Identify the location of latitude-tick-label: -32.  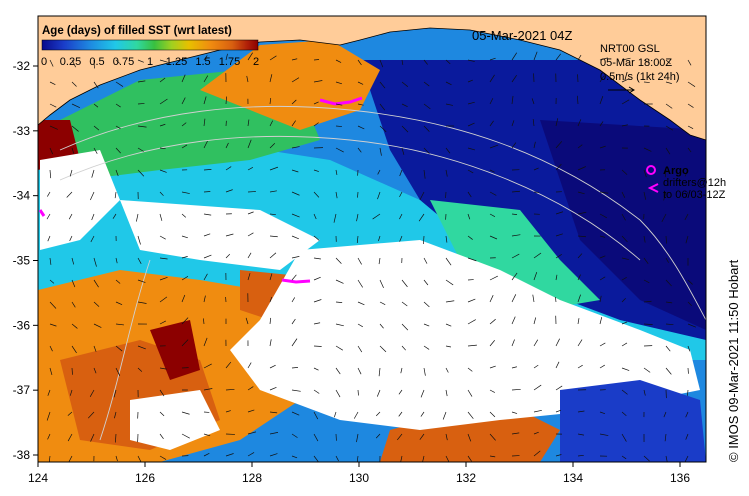
(22, 66).